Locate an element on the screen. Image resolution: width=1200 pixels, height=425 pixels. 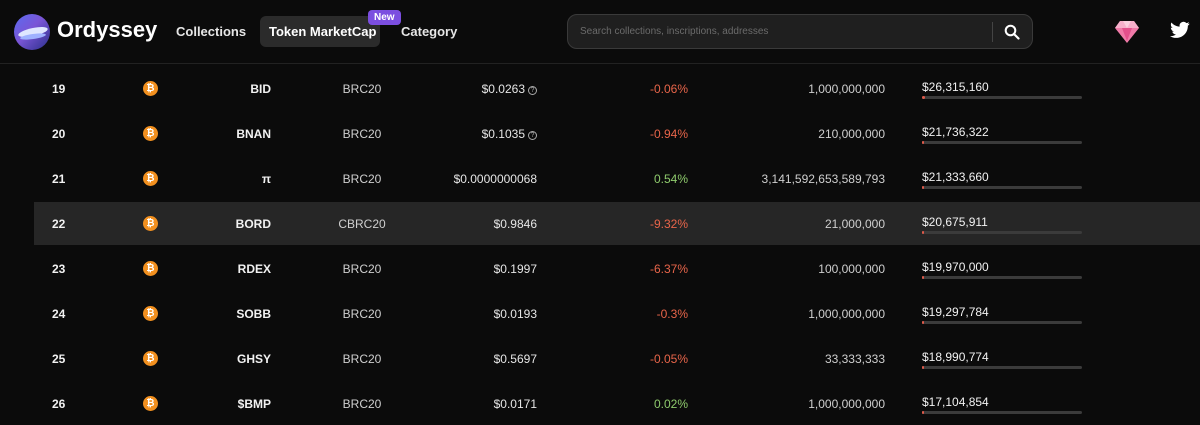
ordyssey-logo-icon is located at coordinates (32, 32).